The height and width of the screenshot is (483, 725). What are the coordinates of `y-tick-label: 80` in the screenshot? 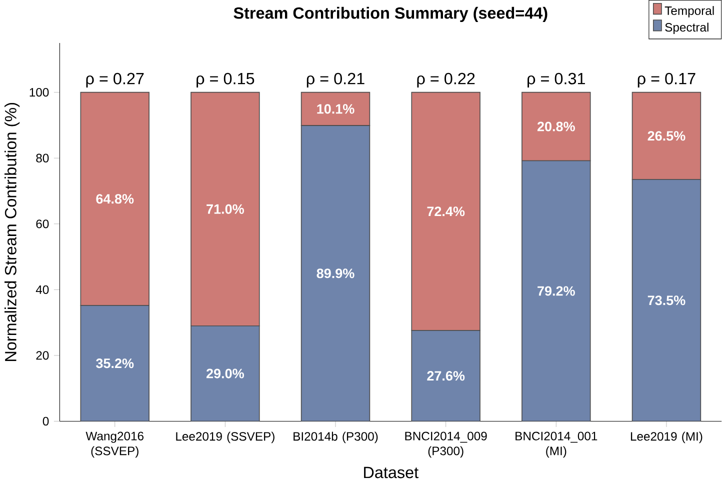 It's located at (42, 158).